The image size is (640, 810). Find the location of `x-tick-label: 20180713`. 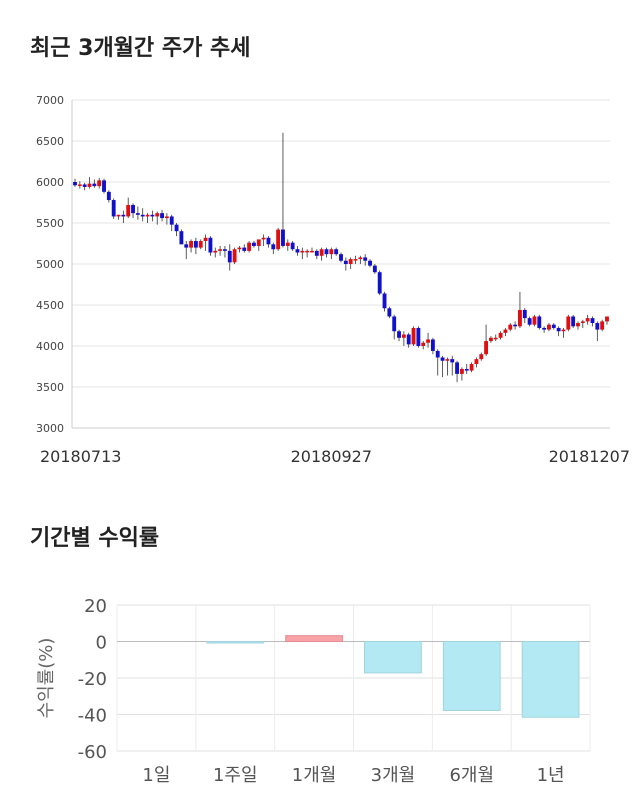

x-tick-label: 20180713 is located at coordinates (80, 456).